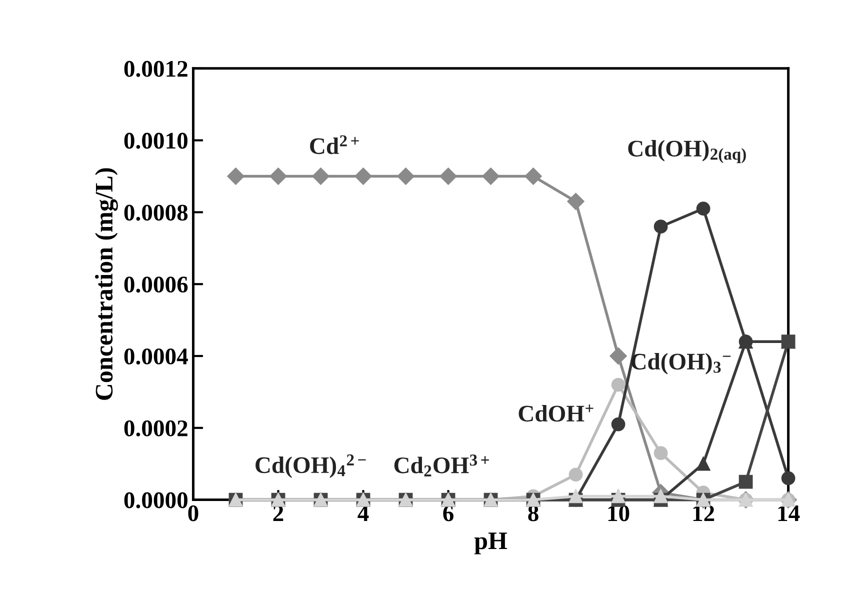 This screenshot has height=595, width=855. I want to click on annotation: Cd$_{2}$OH$^{3+}$, so click(441, 465).